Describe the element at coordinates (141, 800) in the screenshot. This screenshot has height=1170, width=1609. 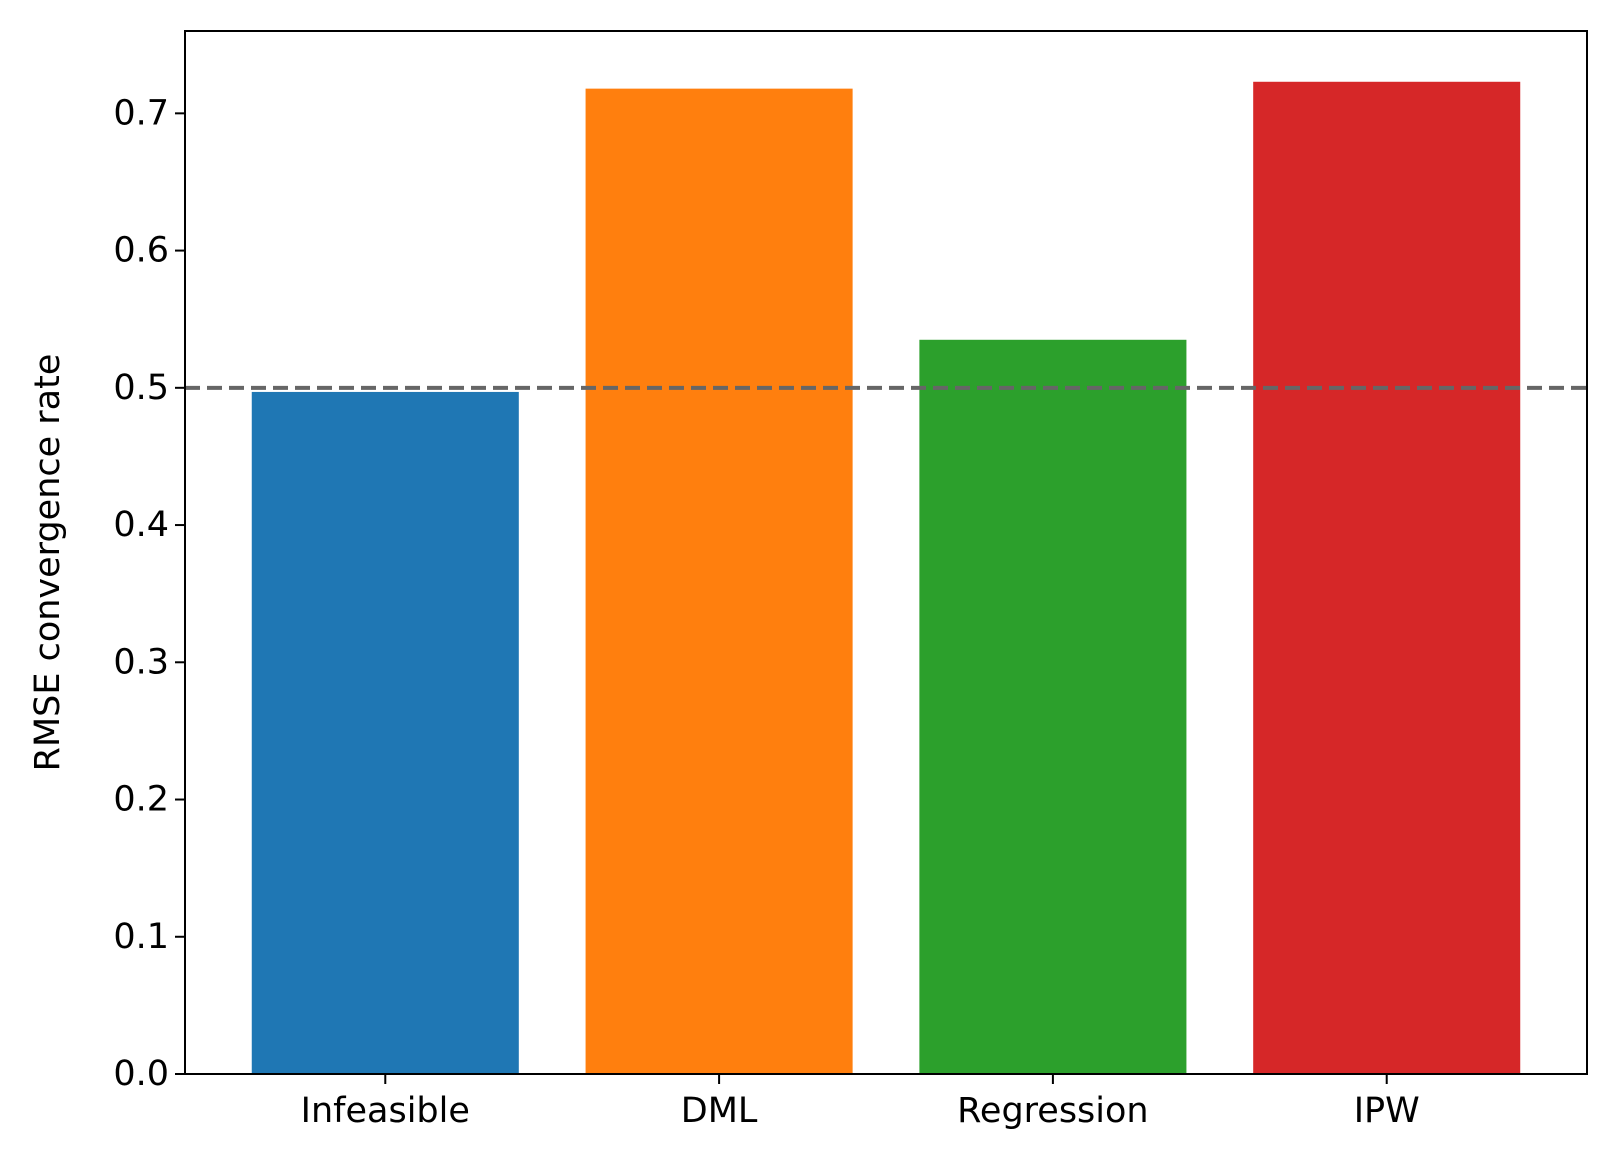
I see `y-tick-label: 0.2` at that location.